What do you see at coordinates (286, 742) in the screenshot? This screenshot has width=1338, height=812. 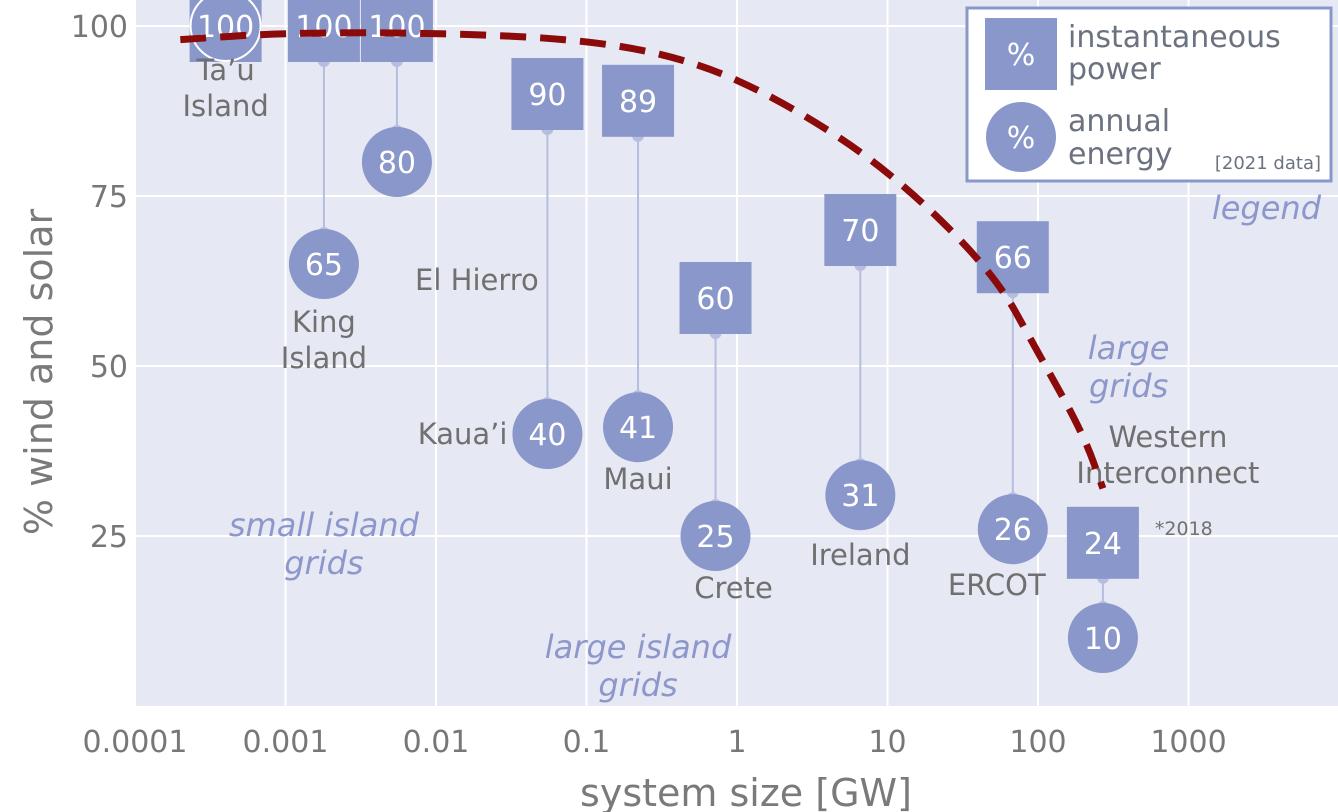 I see `x-tick-label: 0.001` at bounding box center [286, 742].